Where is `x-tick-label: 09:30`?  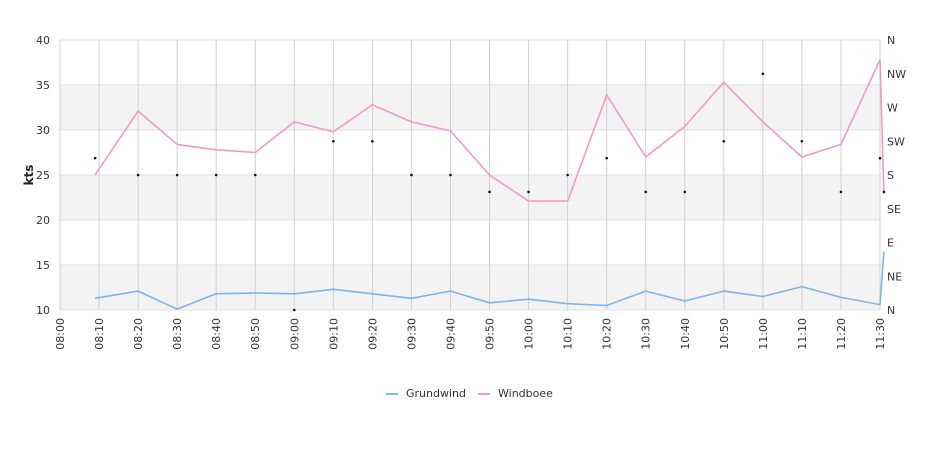
x-tick-label: 09:30 is located at coordinates (411, 334).